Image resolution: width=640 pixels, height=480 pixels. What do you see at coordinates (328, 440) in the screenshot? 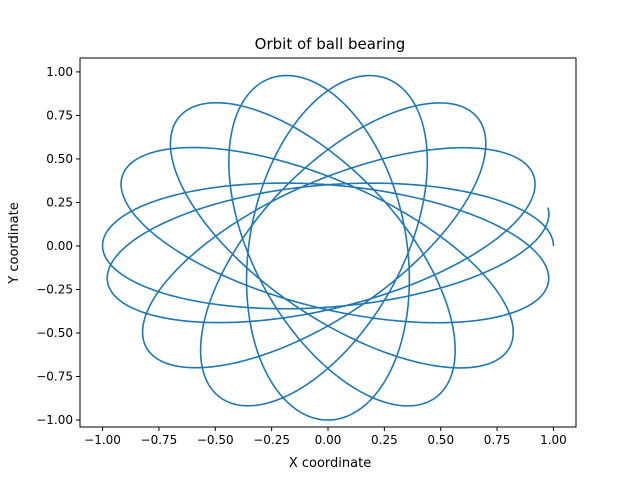
I see `x-tick-label: 0.00` at bounding box center [328, 440].